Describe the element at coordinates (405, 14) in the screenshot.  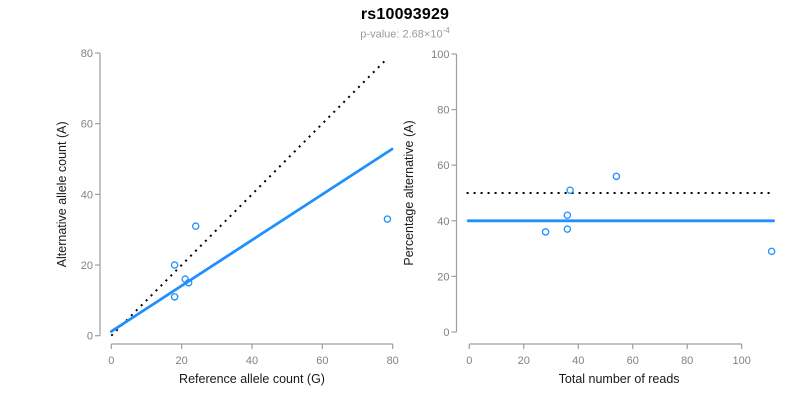
I see `plot-title: rs10093929` at that location.